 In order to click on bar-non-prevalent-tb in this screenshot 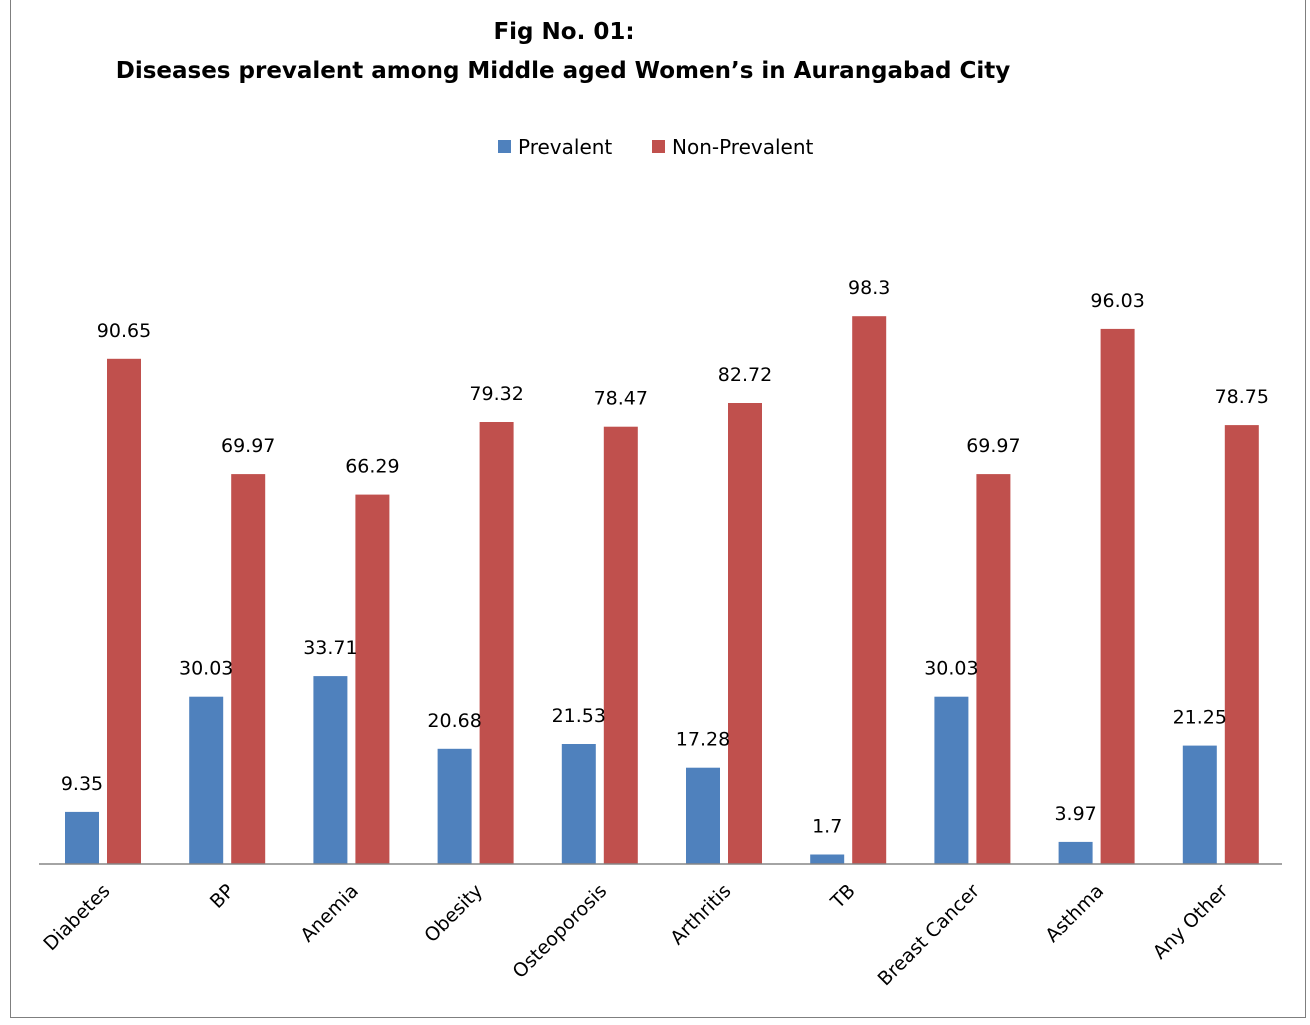, I will do `click(869, 590)`.